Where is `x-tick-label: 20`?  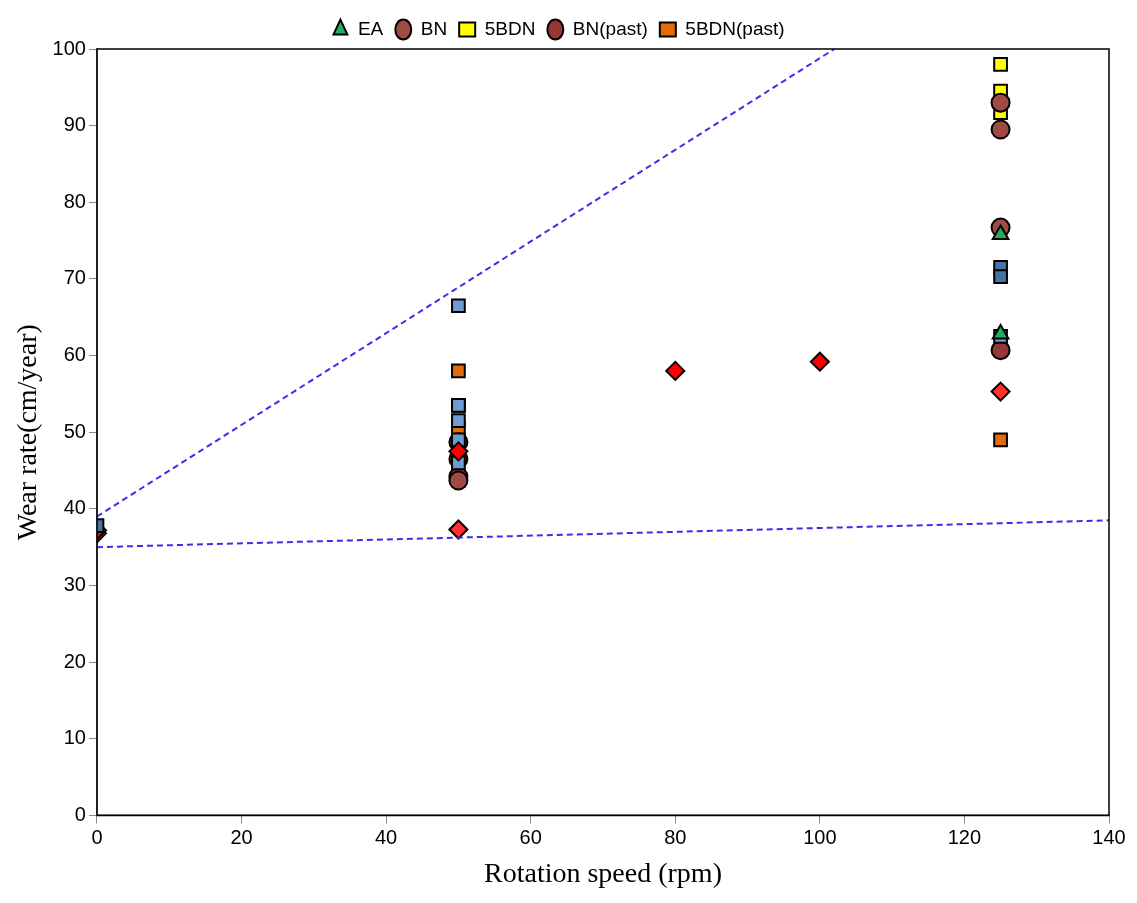
x-tick-label: 20 is located at coordinates (241, 836).